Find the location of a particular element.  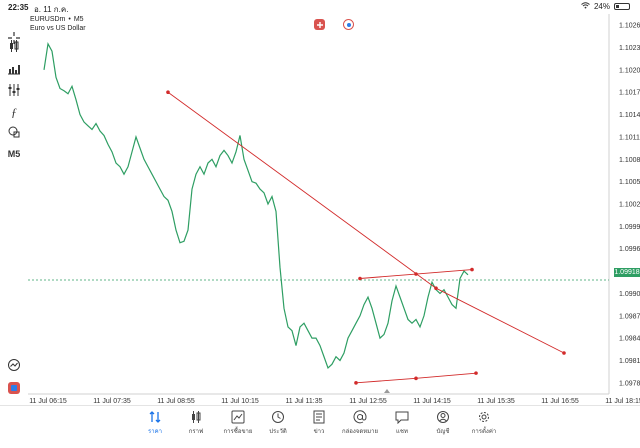

trade-panel-icon is located at coordinates (14, 388).